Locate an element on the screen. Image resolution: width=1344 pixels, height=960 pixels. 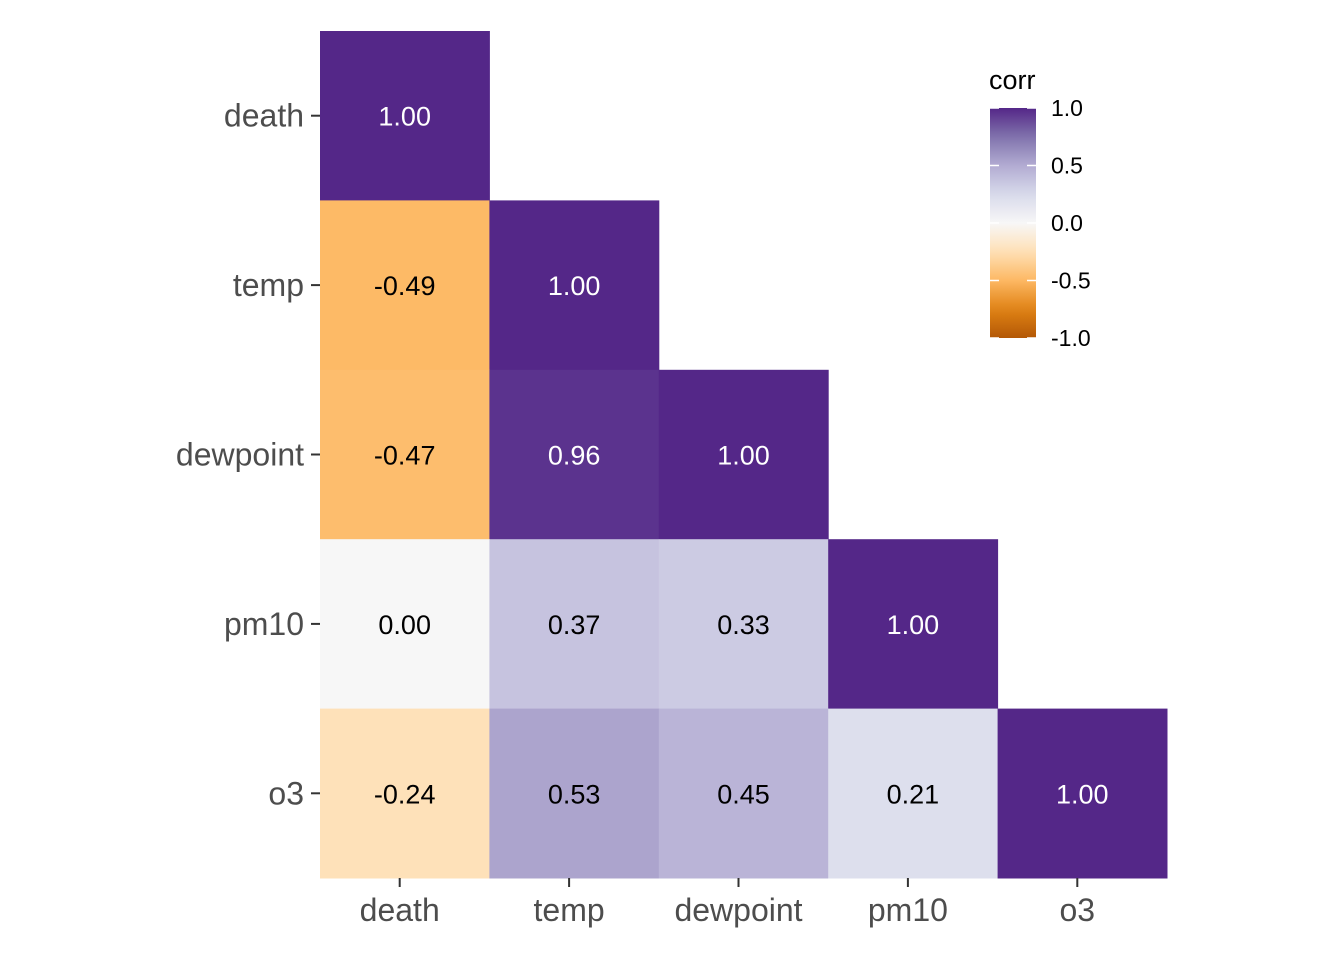
heatmap-cell-o3-death is located at coordinates (405, 793).